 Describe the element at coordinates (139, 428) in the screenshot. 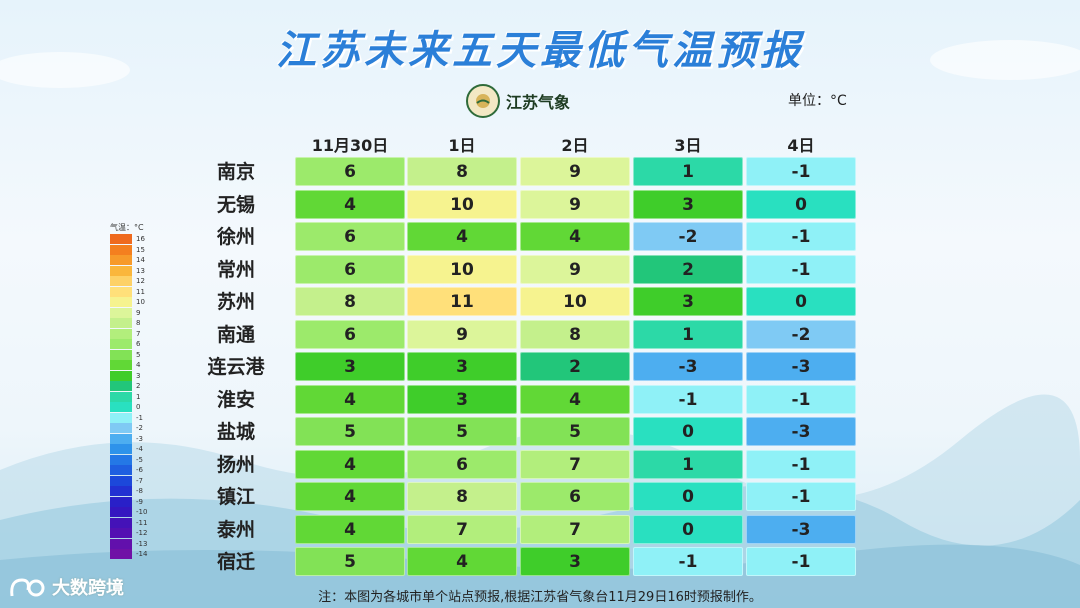

I see `legend-label: -2` at that location.